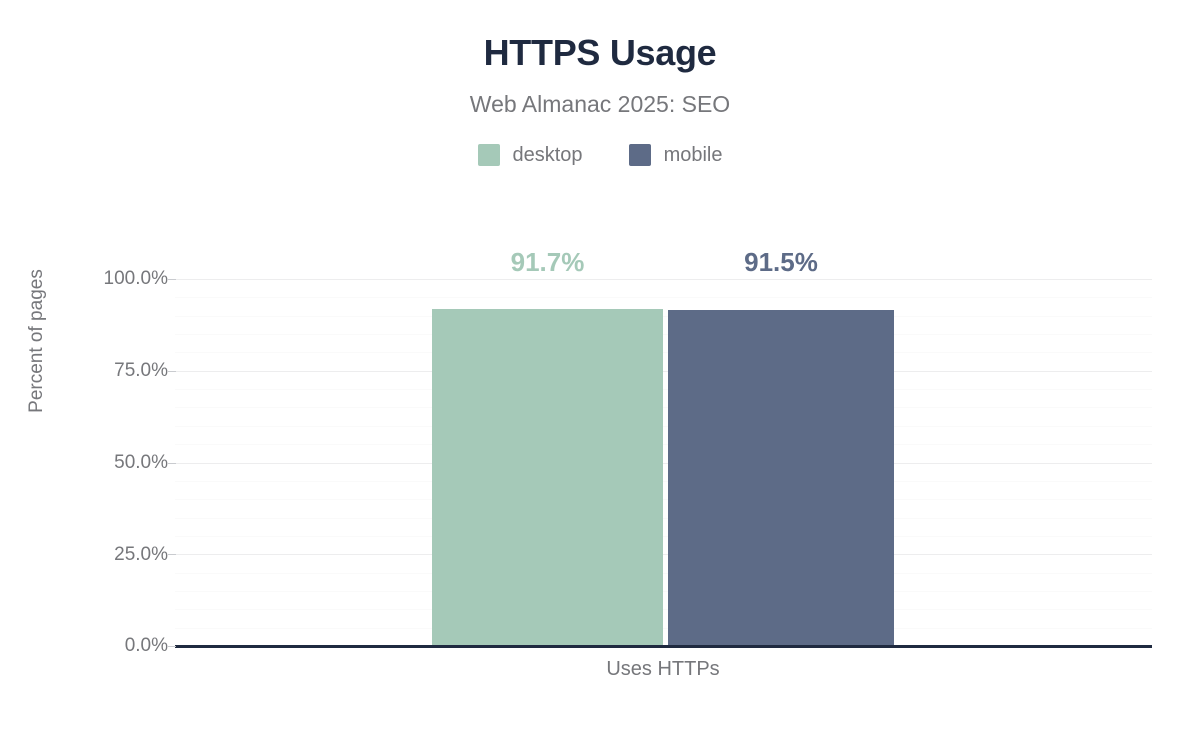  Describe the element at coordinates (488, 155) in the screenshot. I see `legend-swatch-desktop-icon` at that location.